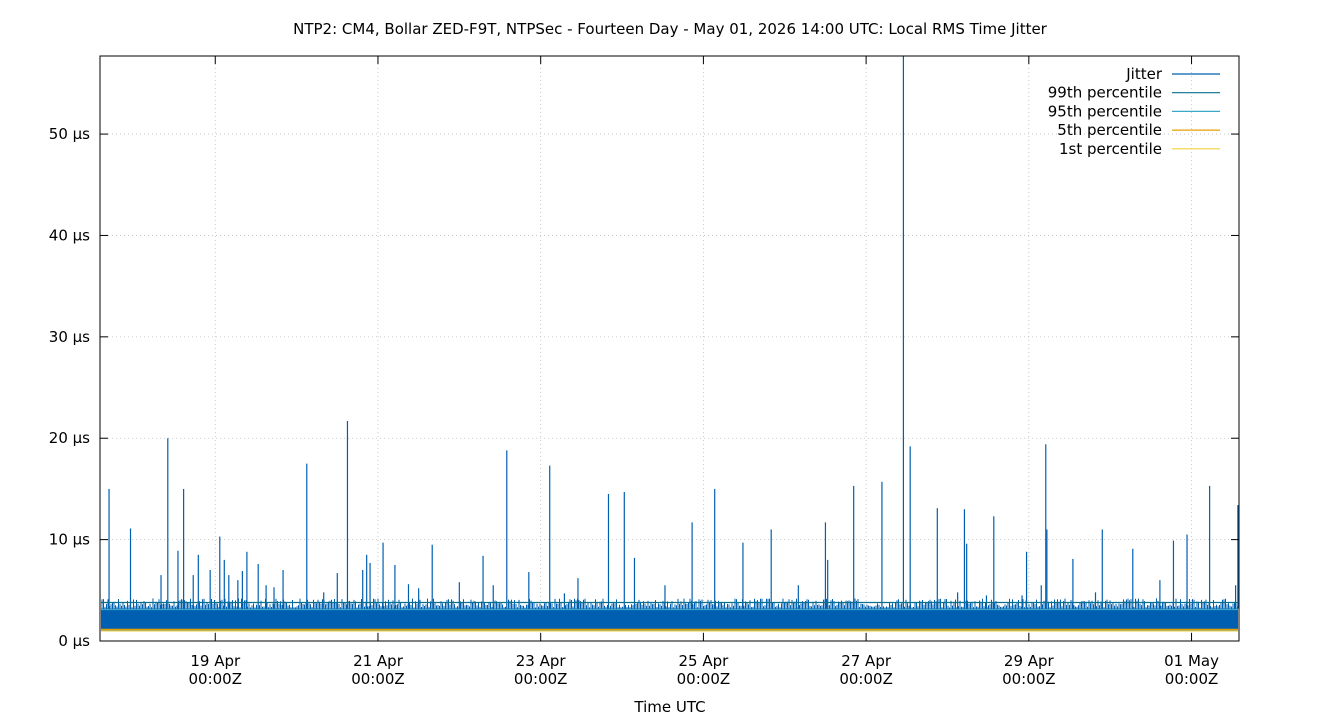  What do you see at coordinates (69, 337) in the screenshot?
I see `y-tick-label: 30 µs` at bounding box center [69, 337].